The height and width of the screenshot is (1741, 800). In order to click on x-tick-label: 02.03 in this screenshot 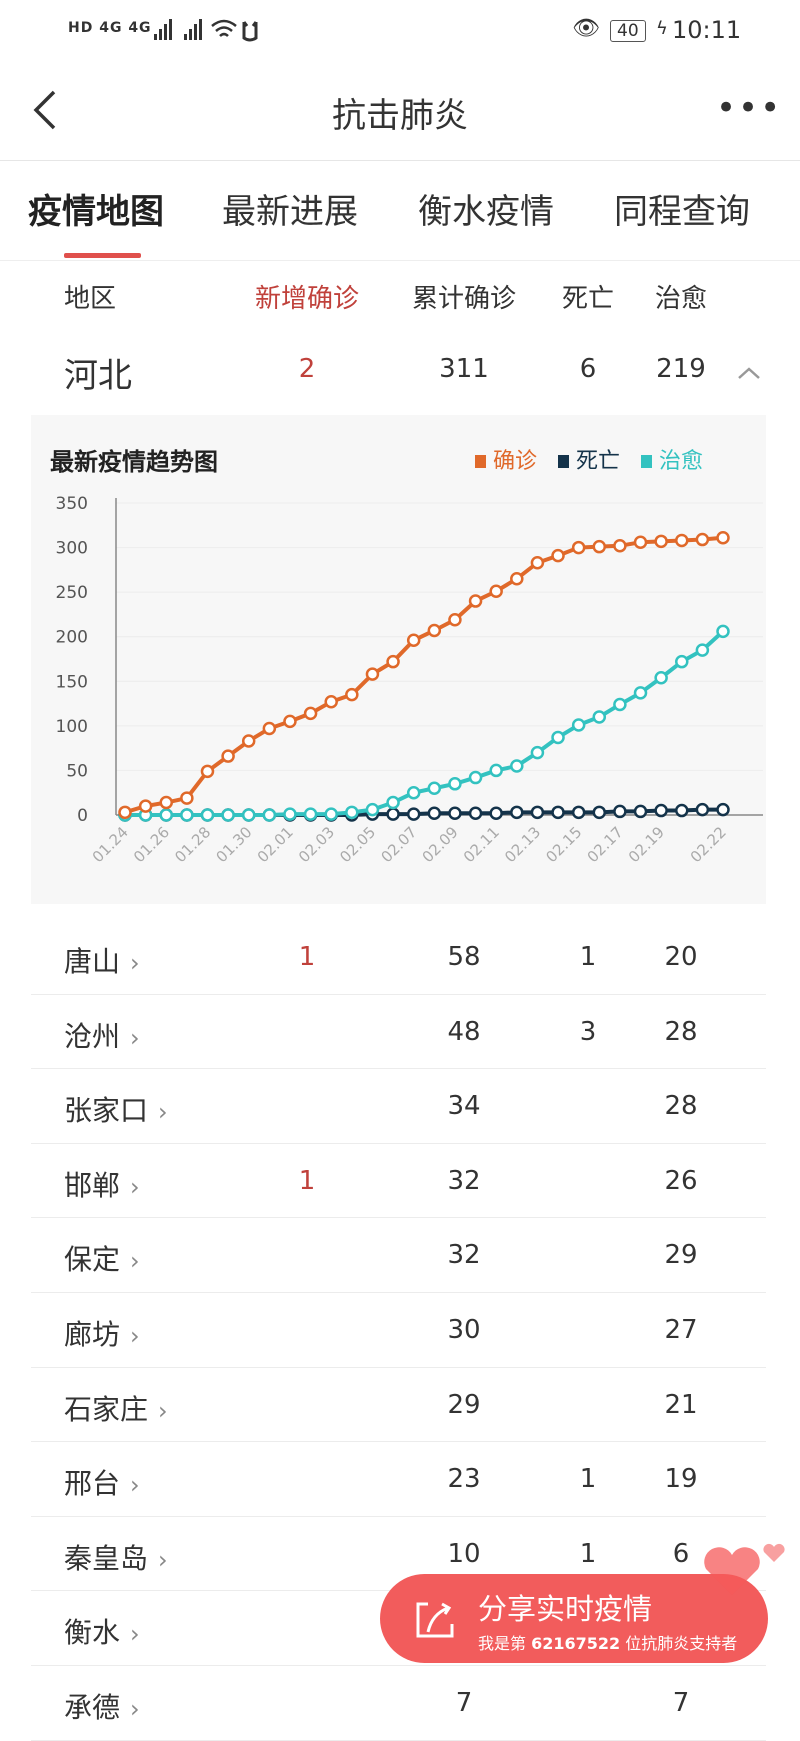, I will do `click(316, 844)`.